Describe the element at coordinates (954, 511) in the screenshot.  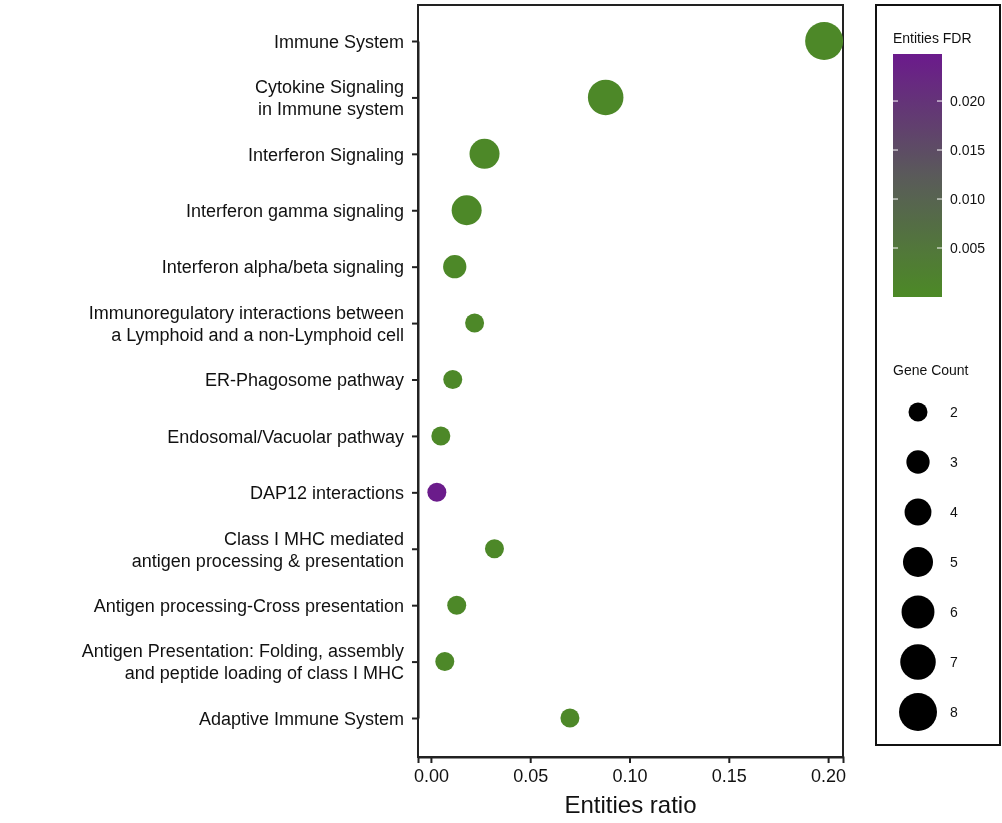
I see `legend-label: 4` at that location.